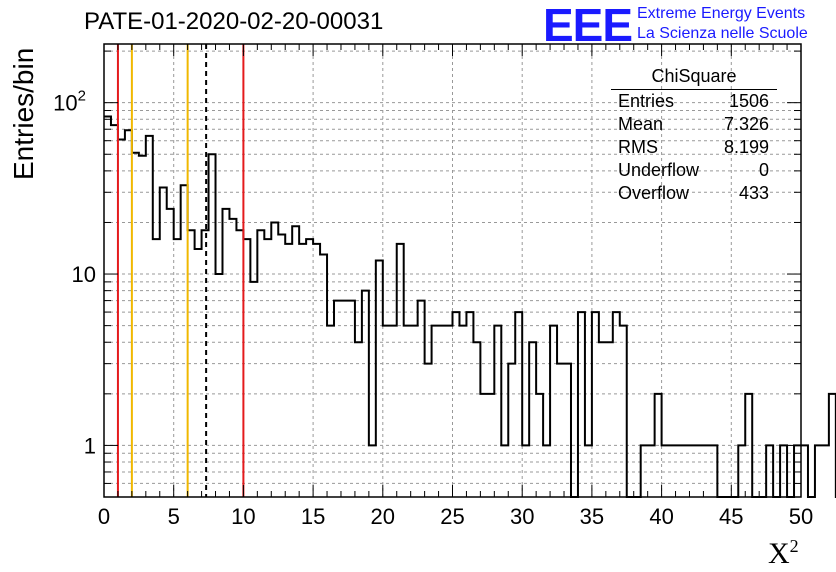  What do you see at coordinates (694, 193) in the screenshot?
I see `stats-row-overflow: Overflow 433` at bounding box center [694, 193].